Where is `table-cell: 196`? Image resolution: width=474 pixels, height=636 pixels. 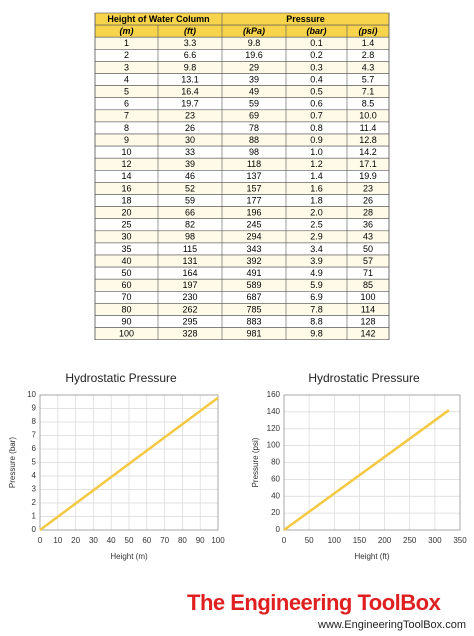
table-cell: 196 is located at coordinates (253, 213).